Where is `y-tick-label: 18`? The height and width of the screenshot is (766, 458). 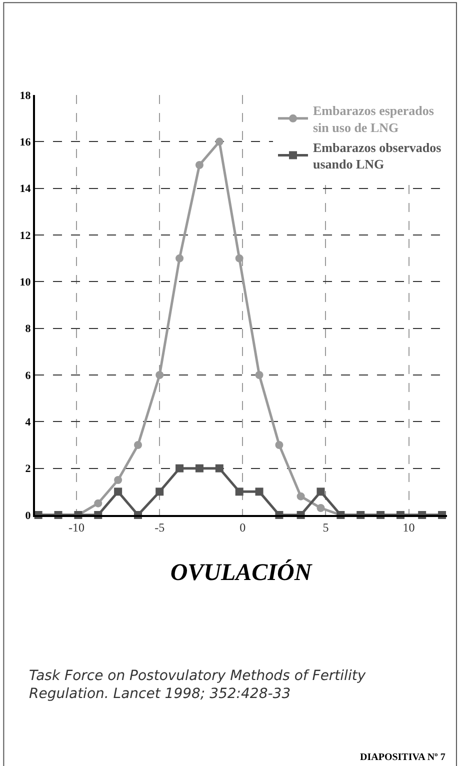
y-tick-label: 18 is located at coordinates (26, 96).